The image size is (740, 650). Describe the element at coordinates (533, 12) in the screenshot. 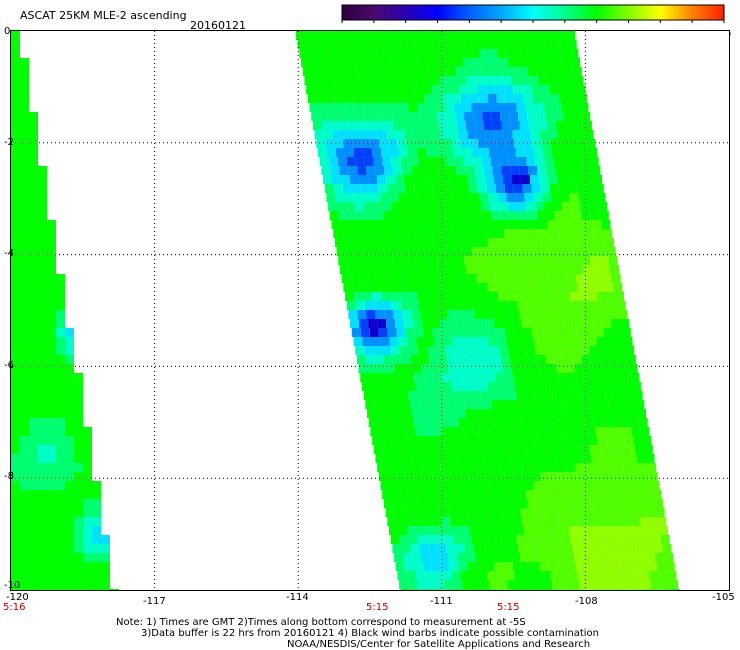

I see `colorbar-gradient` at that location.